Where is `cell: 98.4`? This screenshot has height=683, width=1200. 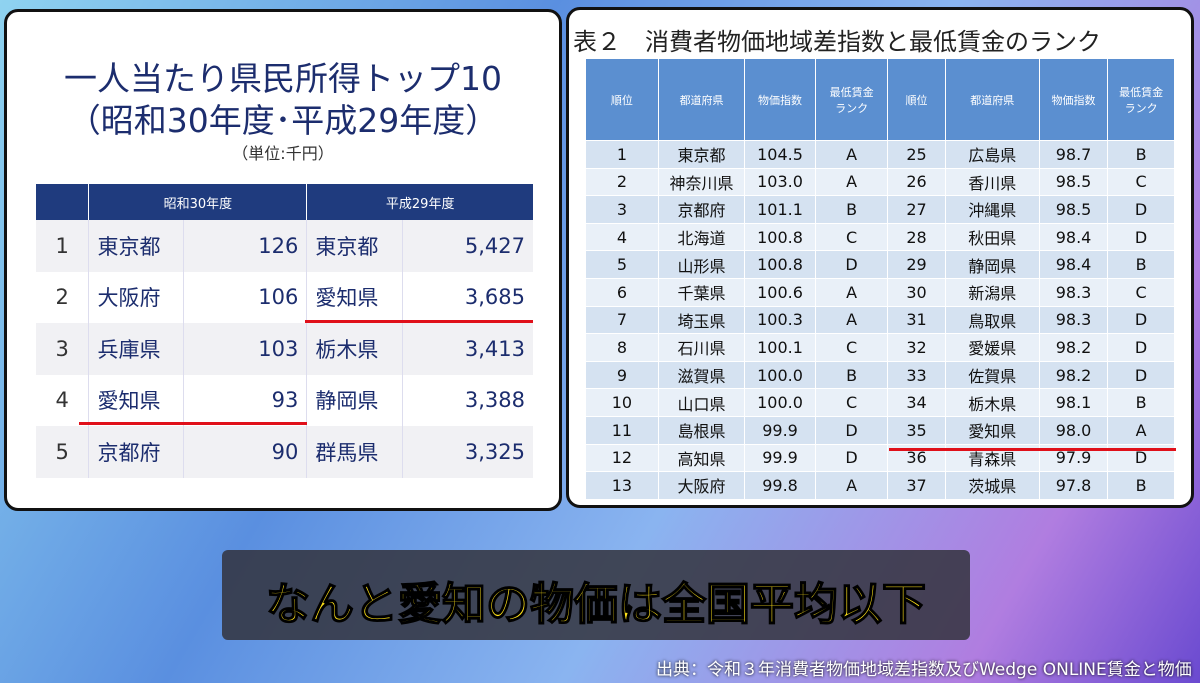 cell: 98.4 is located at coordinates (1073, 264).